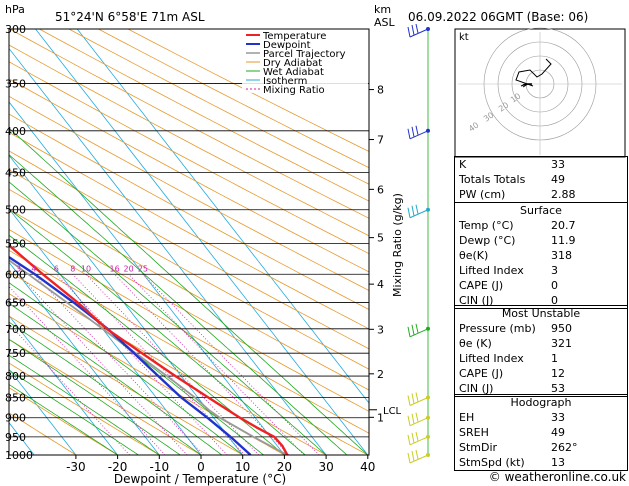 Image resolution: width=629 pixels, height=486 pixels. I want to click on pressure-tick-label: 550, so click(15, 243).